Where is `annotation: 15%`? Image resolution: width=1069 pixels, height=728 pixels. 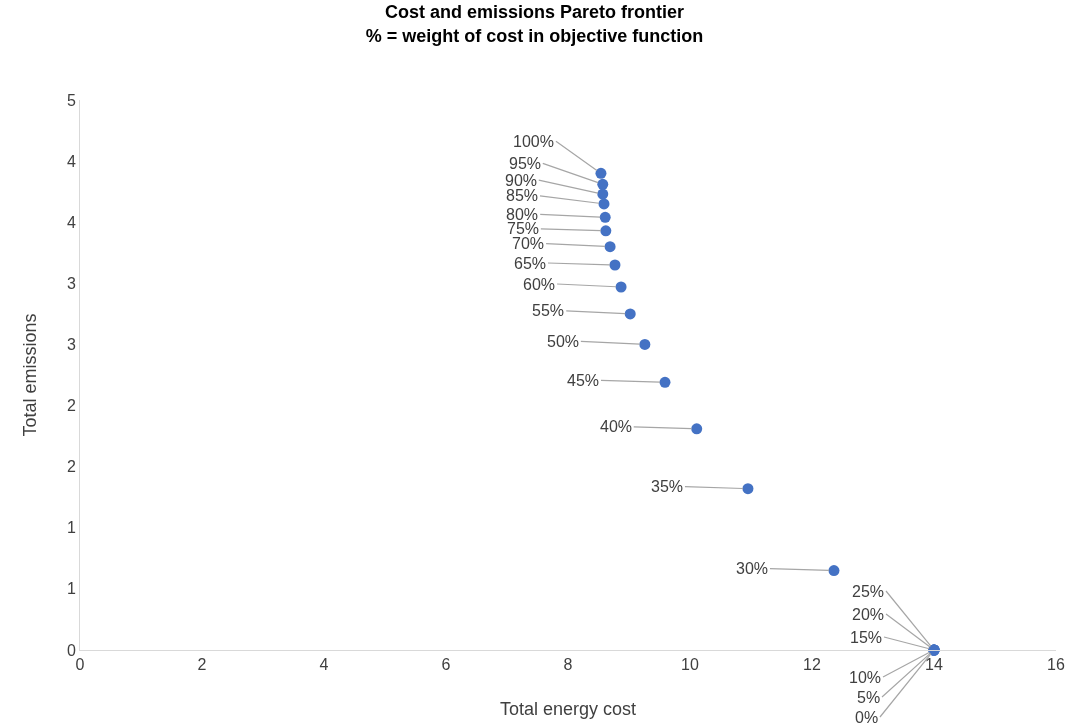 annotation: 15% is located at coordinates (866, 637).